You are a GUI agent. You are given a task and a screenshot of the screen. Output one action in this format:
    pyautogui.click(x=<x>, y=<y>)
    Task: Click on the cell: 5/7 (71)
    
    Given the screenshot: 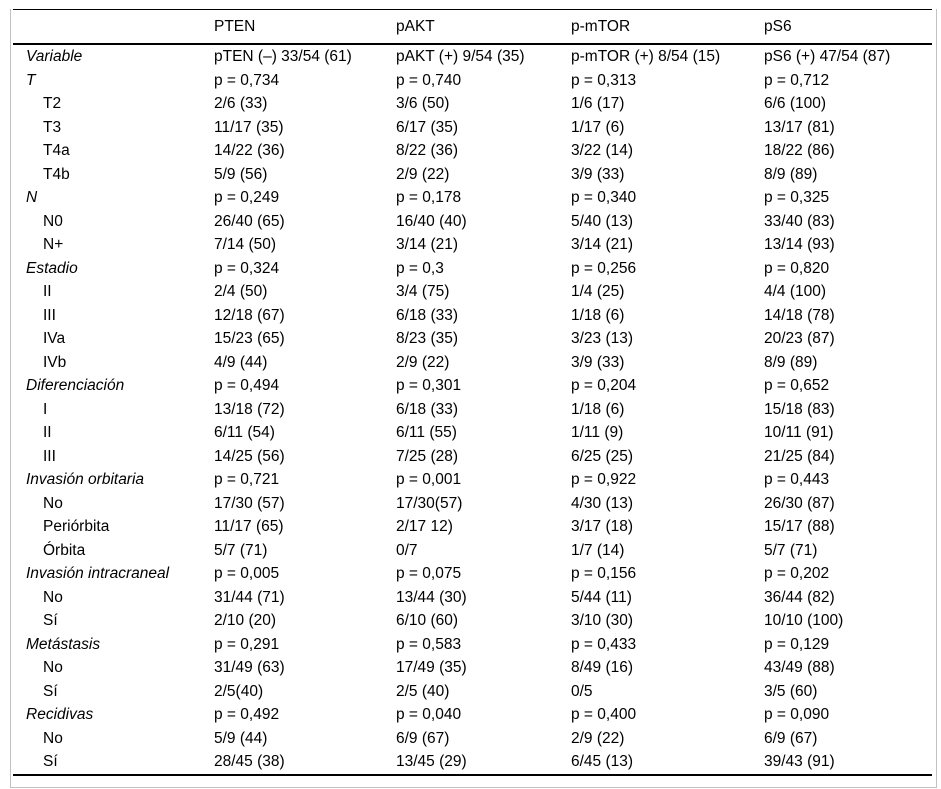 What is the action you would take?
    pyautogui.click(x=791, y=550)
    